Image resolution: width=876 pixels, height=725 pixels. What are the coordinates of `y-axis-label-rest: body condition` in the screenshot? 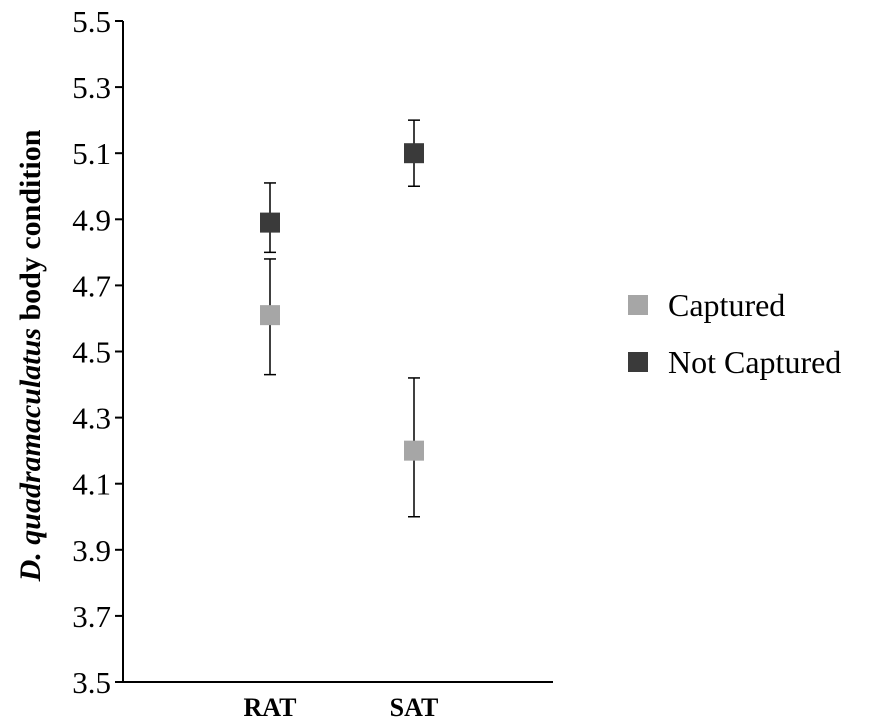 It's located at (30, 228).